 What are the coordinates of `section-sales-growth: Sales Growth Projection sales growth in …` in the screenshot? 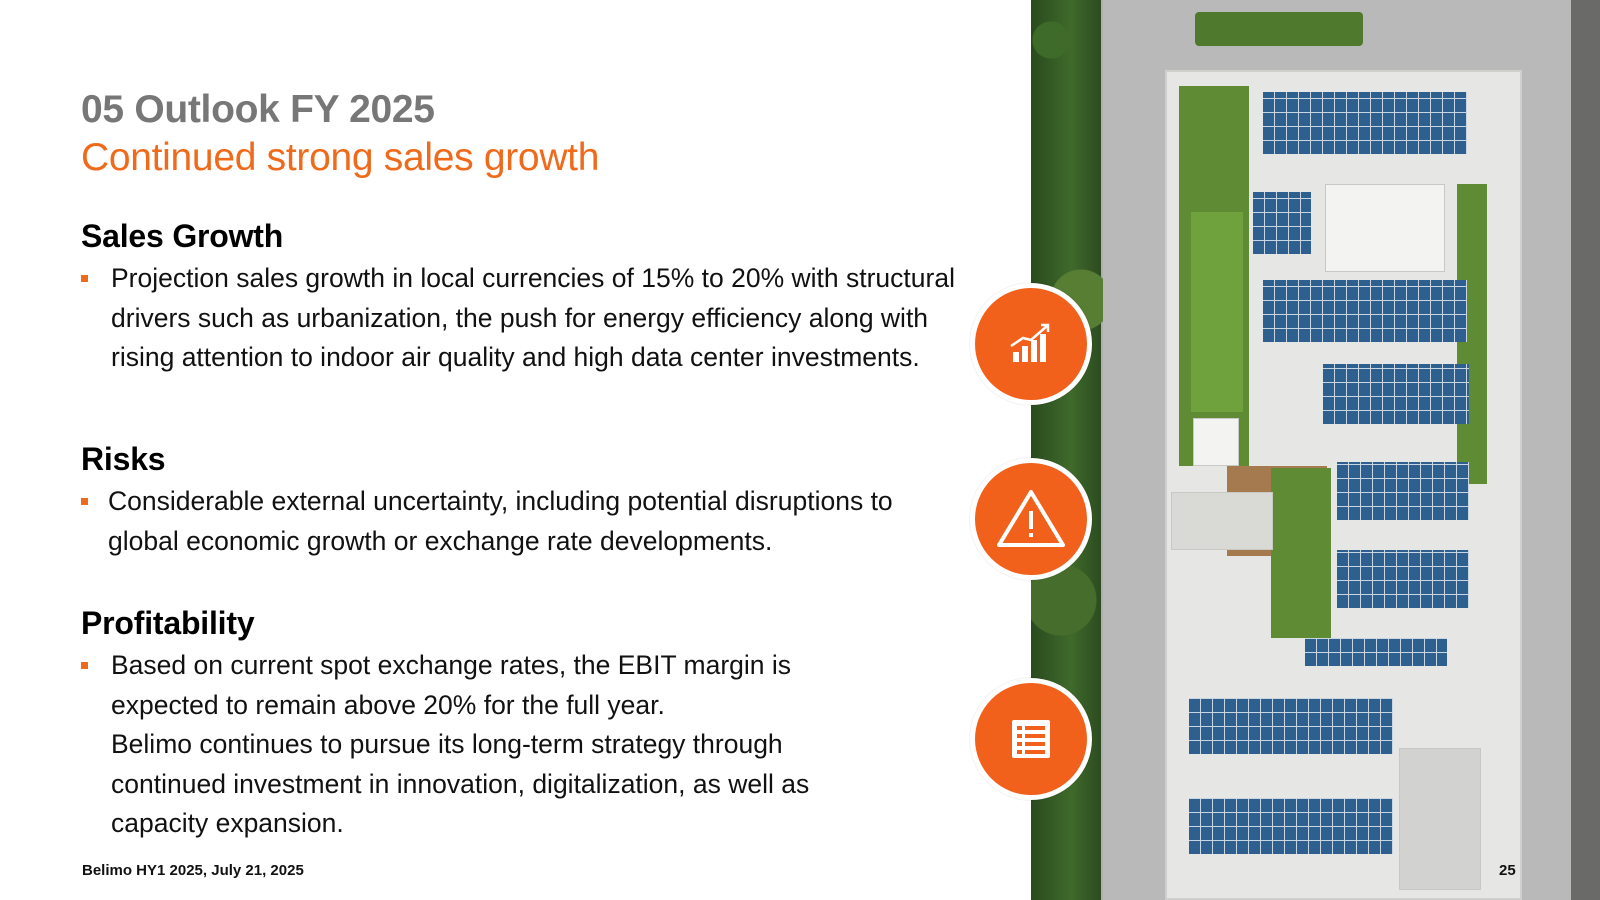 It's located at (521, 298).